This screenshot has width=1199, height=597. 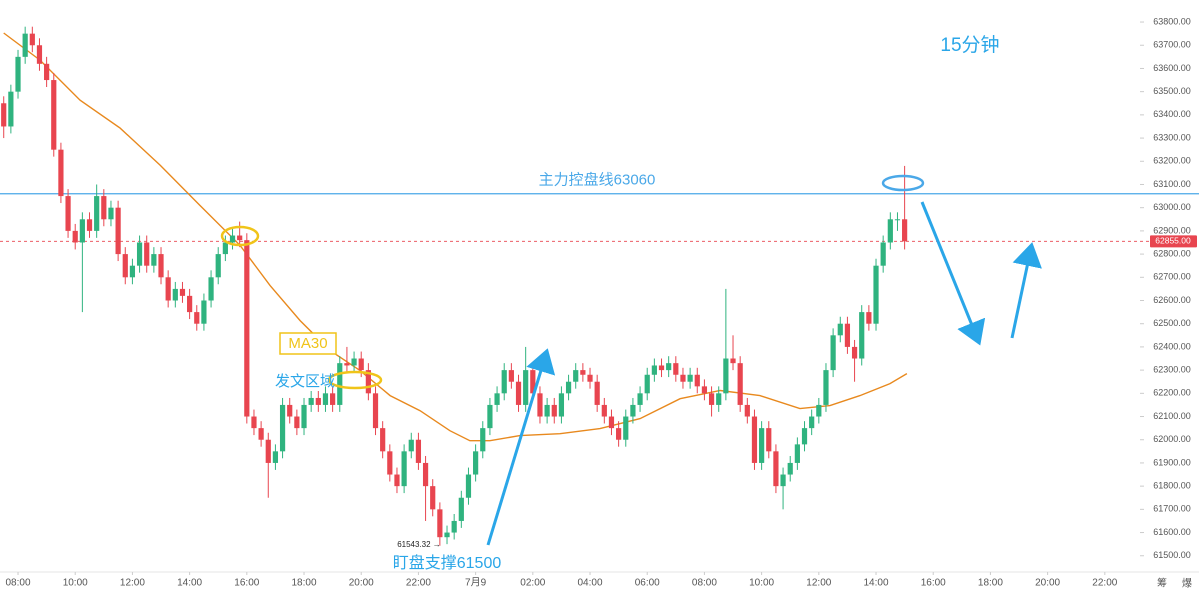 I want to click on x-tick-label: 18:00, so click(x=990, y=583).